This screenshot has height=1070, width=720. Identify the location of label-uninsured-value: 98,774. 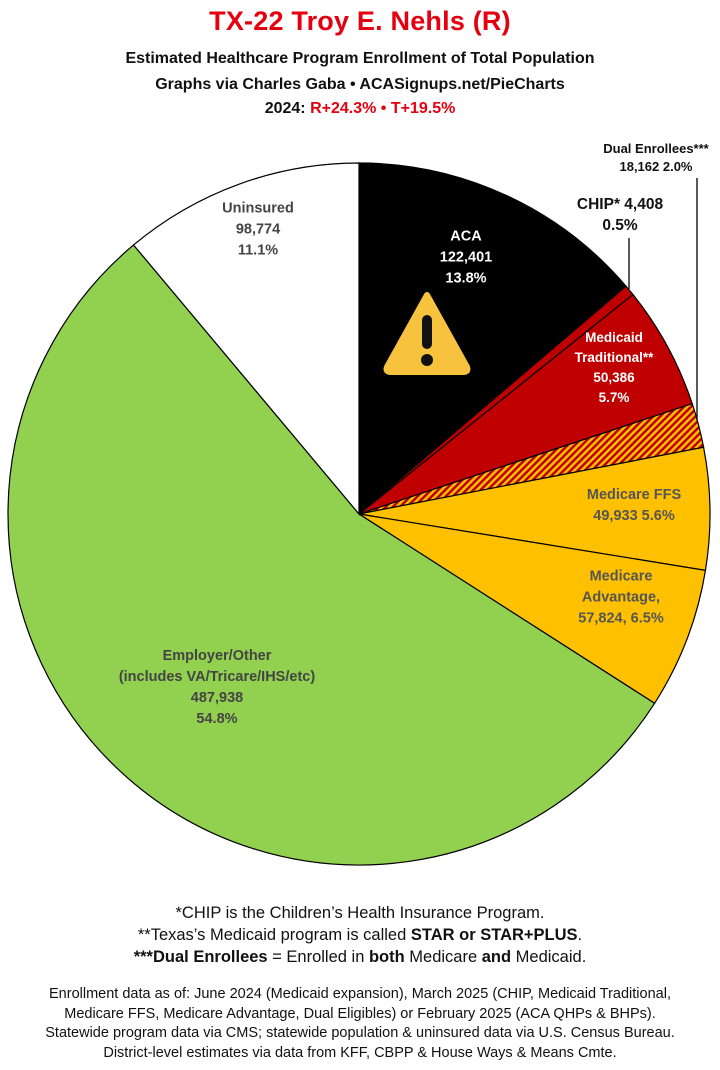
(258, 229).